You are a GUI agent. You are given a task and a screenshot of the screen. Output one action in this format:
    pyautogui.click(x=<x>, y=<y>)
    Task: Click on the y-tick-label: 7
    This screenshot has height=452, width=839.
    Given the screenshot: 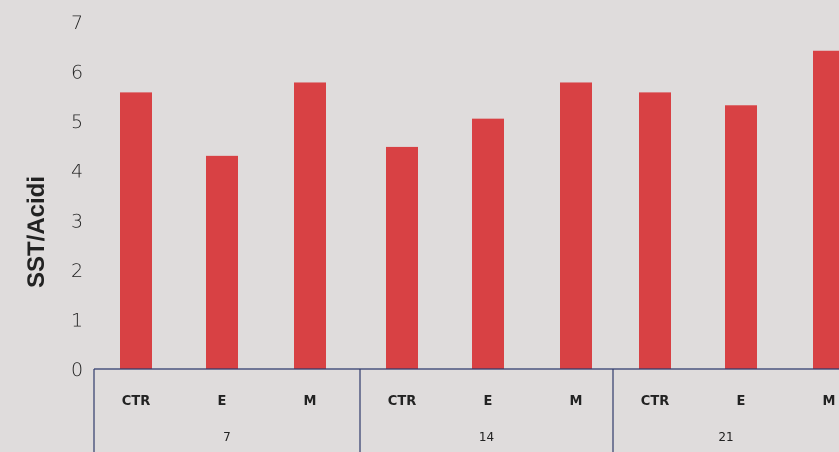 What is the action you would take?
    pyautogui.click(x=77, y=23)
    